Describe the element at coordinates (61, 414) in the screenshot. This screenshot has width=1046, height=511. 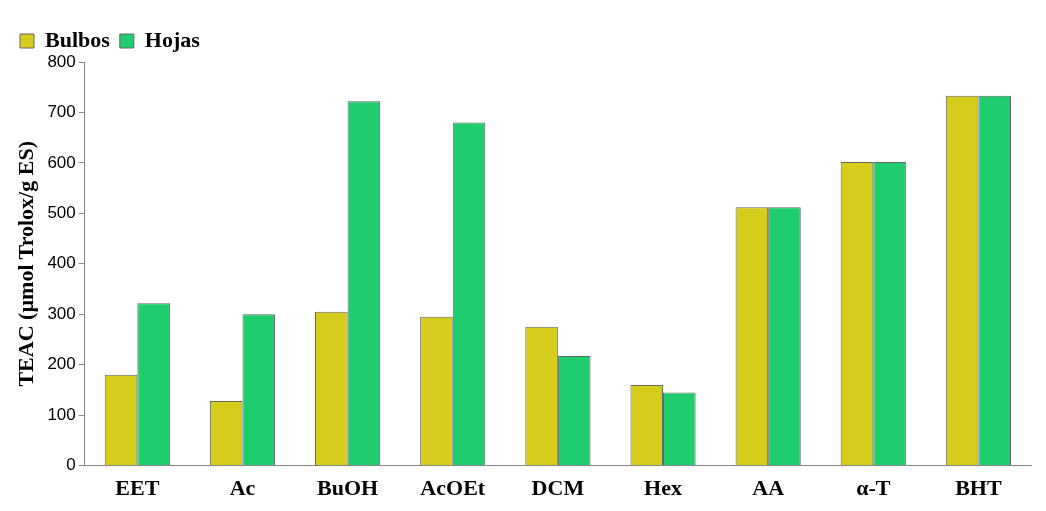
I see `y-tick-label: 100` at that location.